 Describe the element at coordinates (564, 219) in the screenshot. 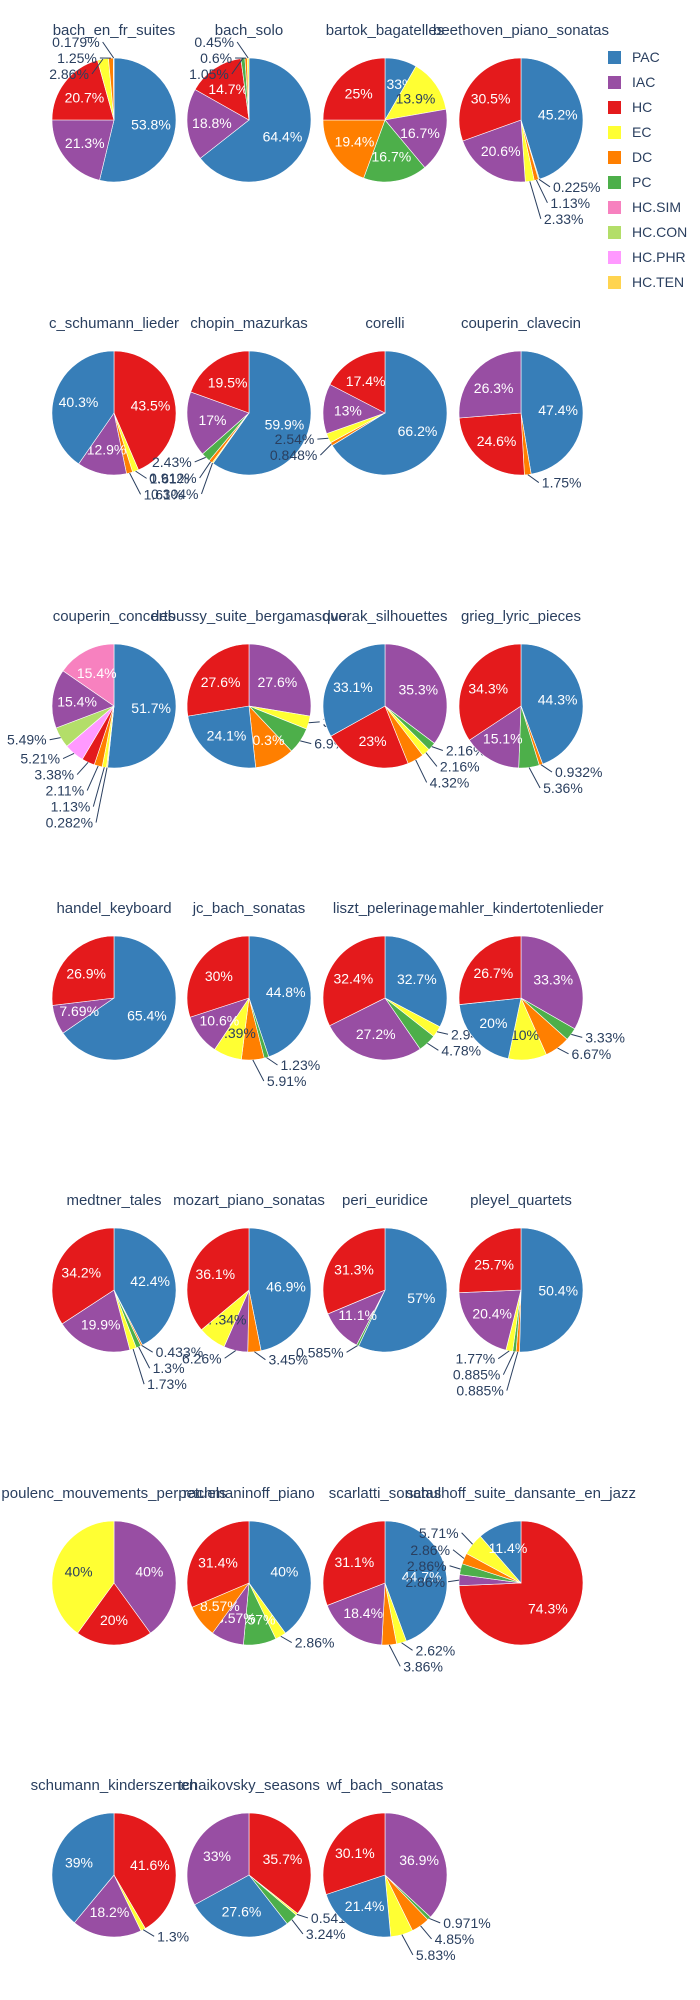

I see `slice-label-outside: 2.33%` at that location.